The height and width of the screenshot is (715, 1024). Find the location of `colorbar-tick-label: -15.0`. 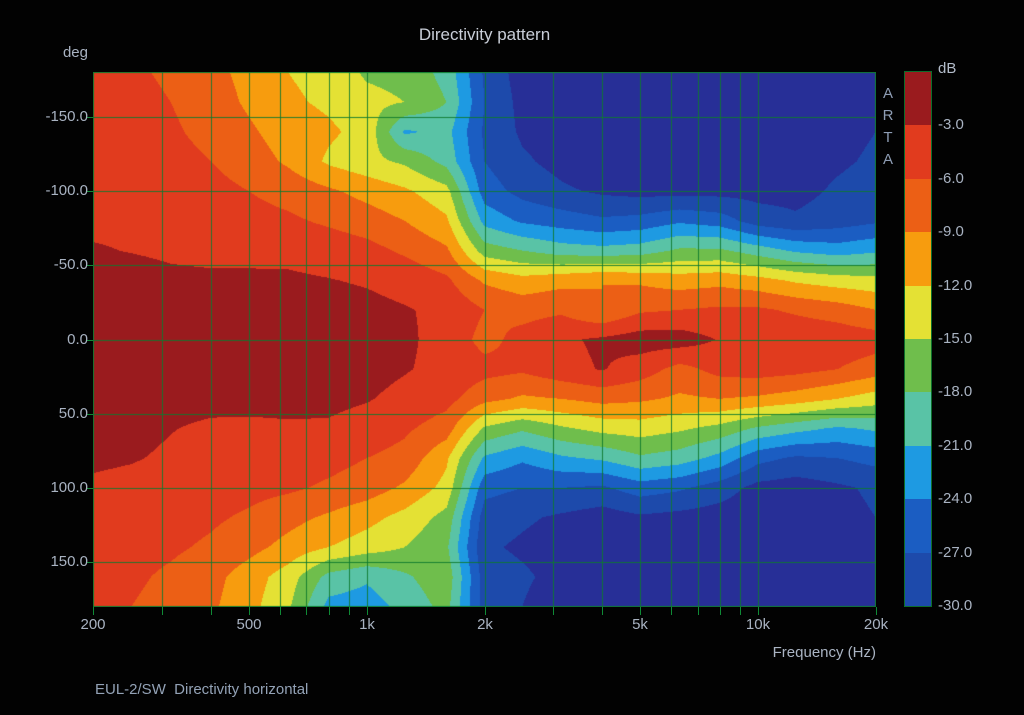

colorbar-tick-label: -15.0 is located at coordinates (955, 338).